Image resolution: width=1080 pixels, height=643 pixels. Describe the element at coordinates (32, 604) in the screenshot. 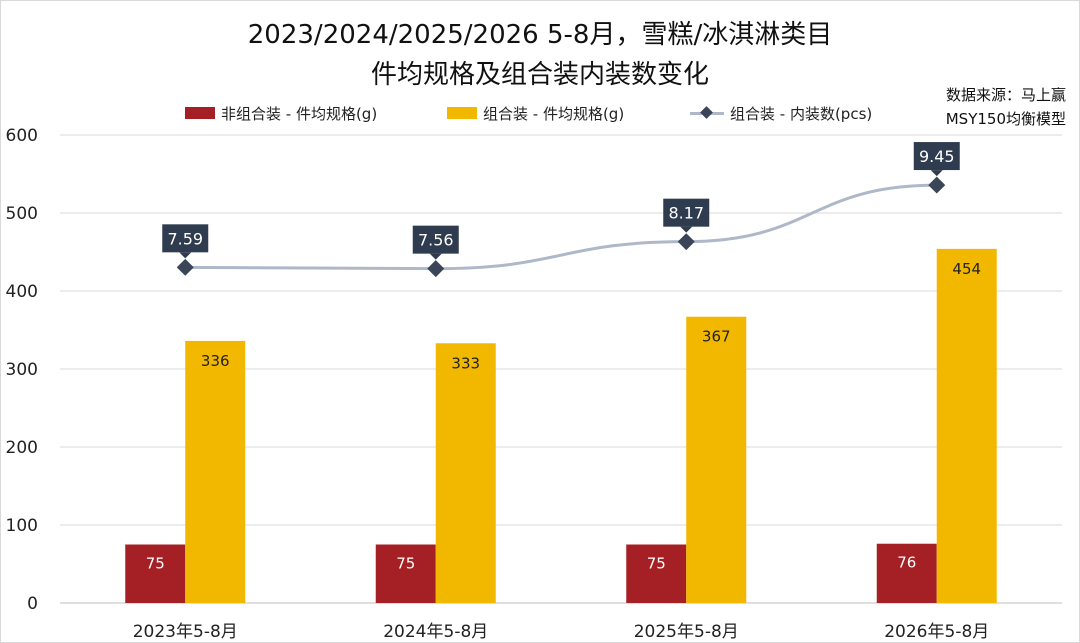

I see `y-tick-label: 0` at that location.